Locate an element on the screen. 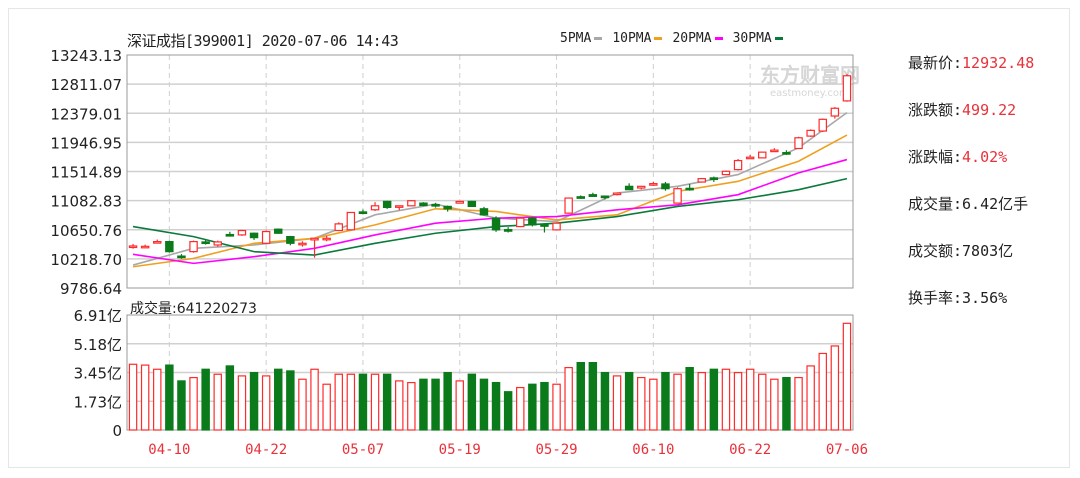  info-label: 涨跌幅: is located at coordinates (935, 157).